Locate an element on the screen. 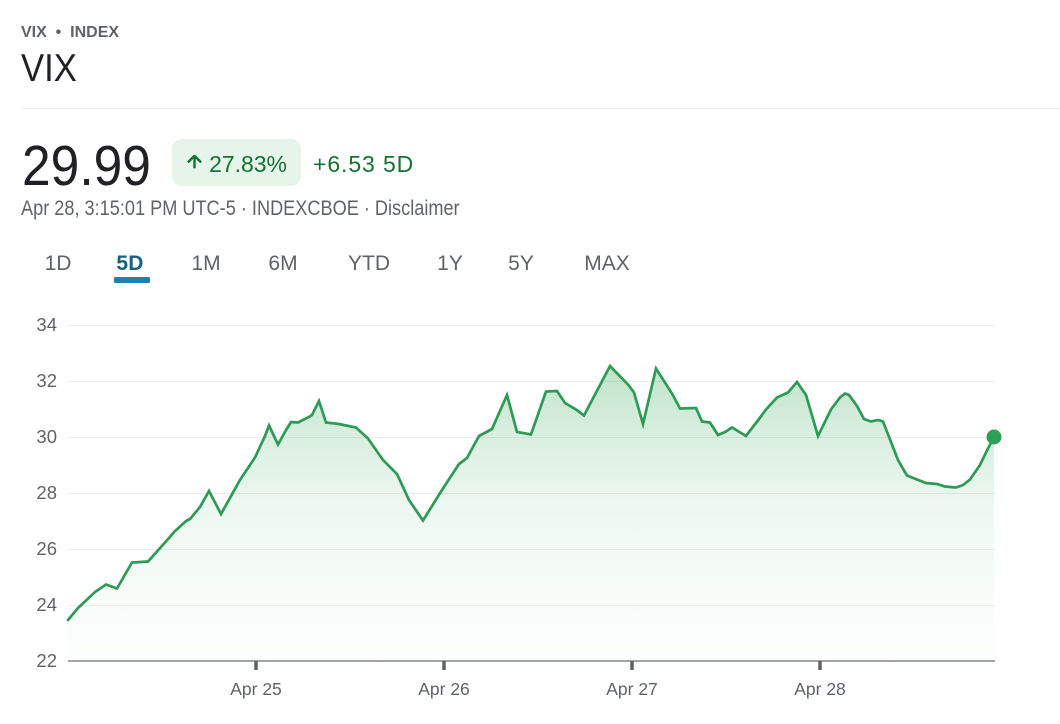  svg-text: Apr 28 is located at coordinates (820, 689).